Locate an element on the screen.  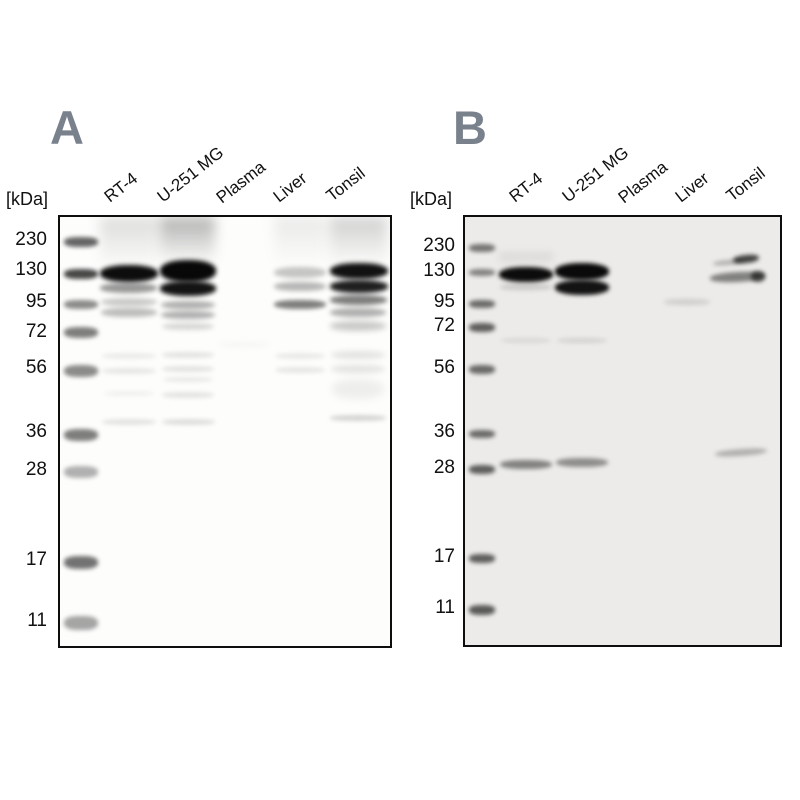
panel-a-kda-unit-label: [kDa] is located at coordinates (26, 199).